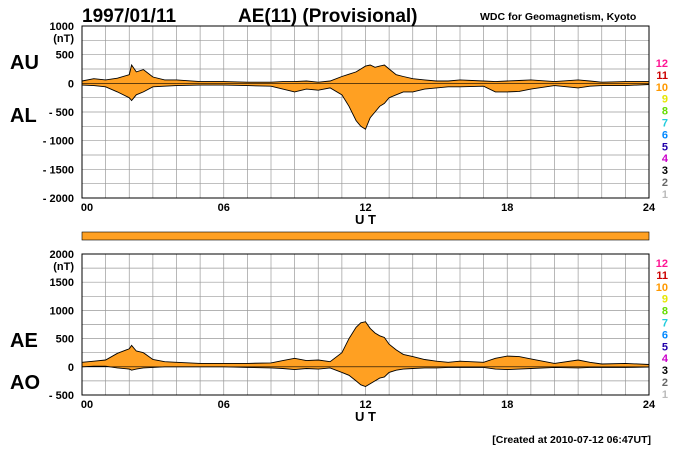 The width and height of the screenshot is (700, 450). What do you see at coordinates (23, 116) in the screenshot?
I see `series-label-al: AL` at bounding box center [23, 116].